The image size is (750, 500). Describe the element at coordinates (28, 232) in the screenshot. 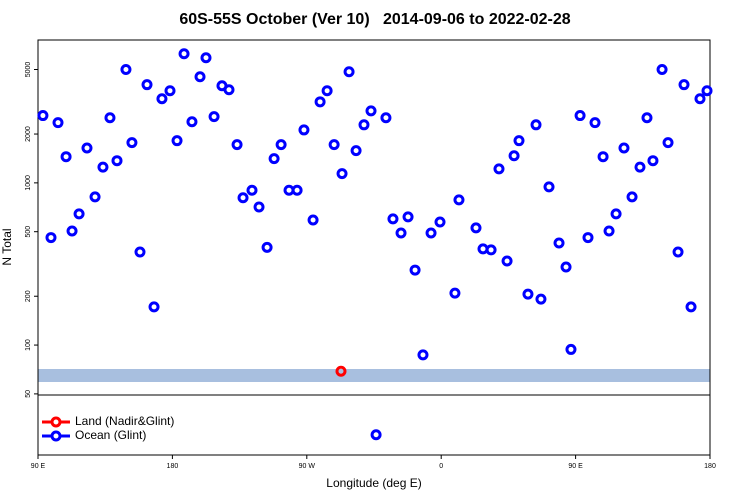

I see `y-tick-label: 500` at that location.